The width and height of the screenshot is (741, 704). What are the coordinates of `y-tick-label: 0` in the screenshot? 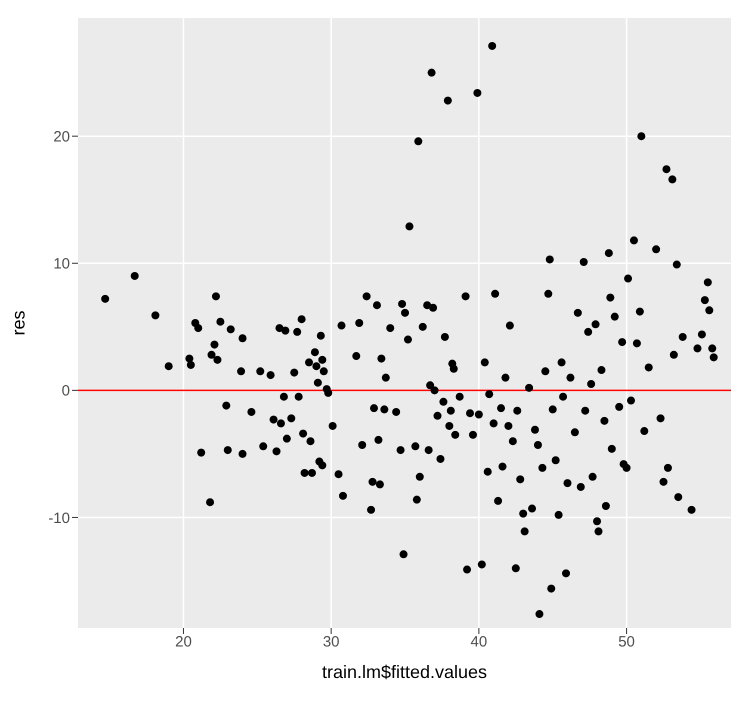 It's located at (66, 391).